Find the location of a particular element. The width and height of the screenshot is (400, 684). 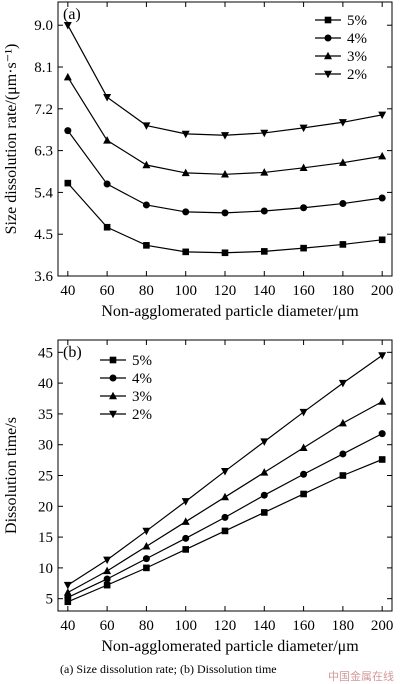

y-tick-label: 10 is located at coordinates (45, 569).